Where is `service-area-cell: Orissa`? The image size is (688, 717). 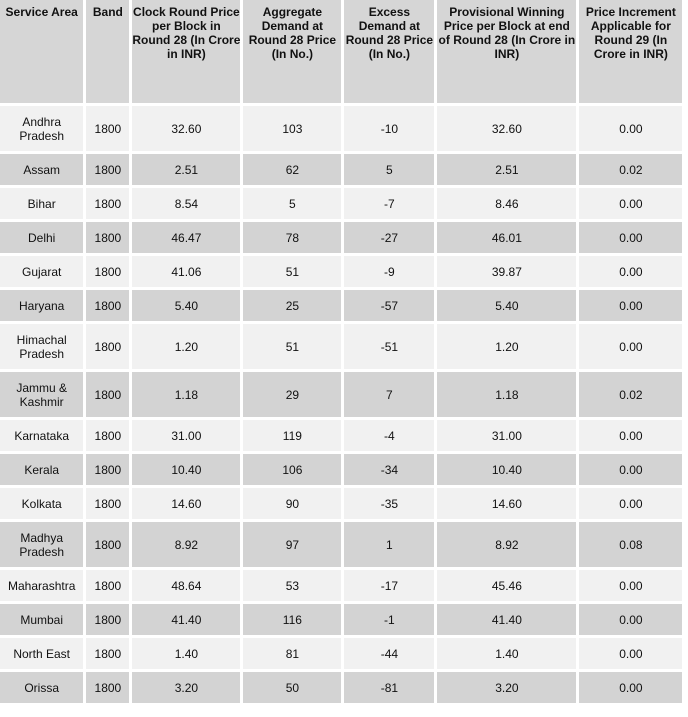 service-area-cell: Orissa is located at coordinates (42, 687).